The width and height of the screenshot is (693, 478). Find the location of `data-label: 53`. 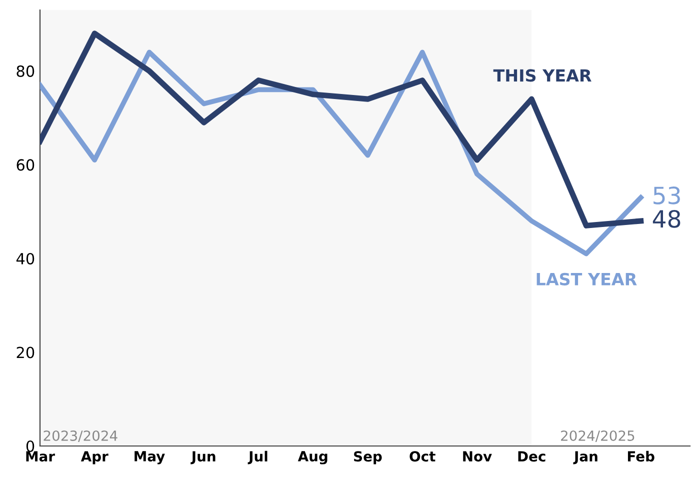

data-label: 53 is located at coordinates (667, 195).